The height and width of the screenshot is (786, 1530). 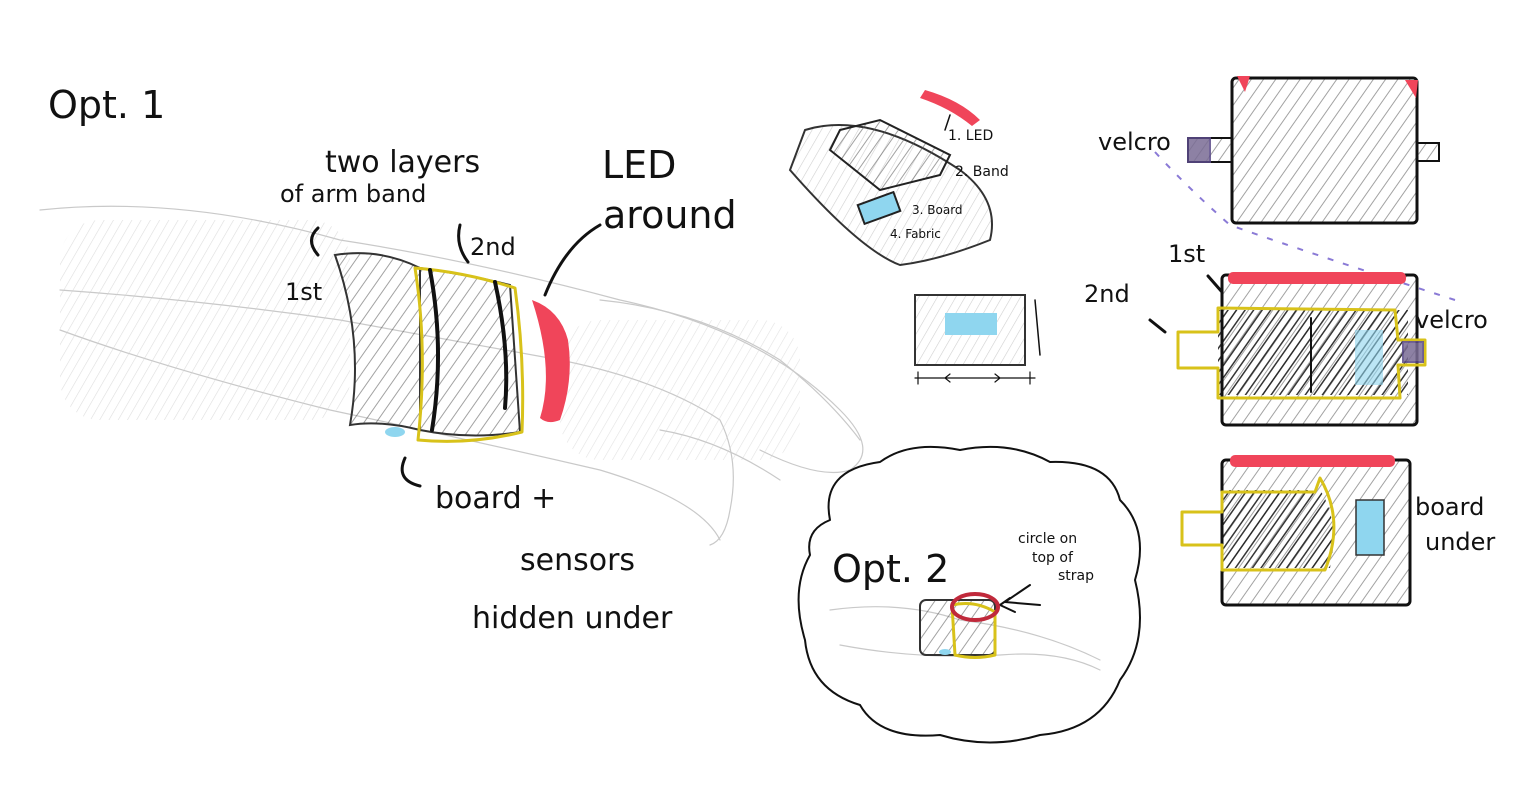 What do you see at coordinates (898, 178) in the screenshot?
I see `exploded-view: 1. LED 2. Band 3. Board 4. Fabric` at bounding box center [898, 178].